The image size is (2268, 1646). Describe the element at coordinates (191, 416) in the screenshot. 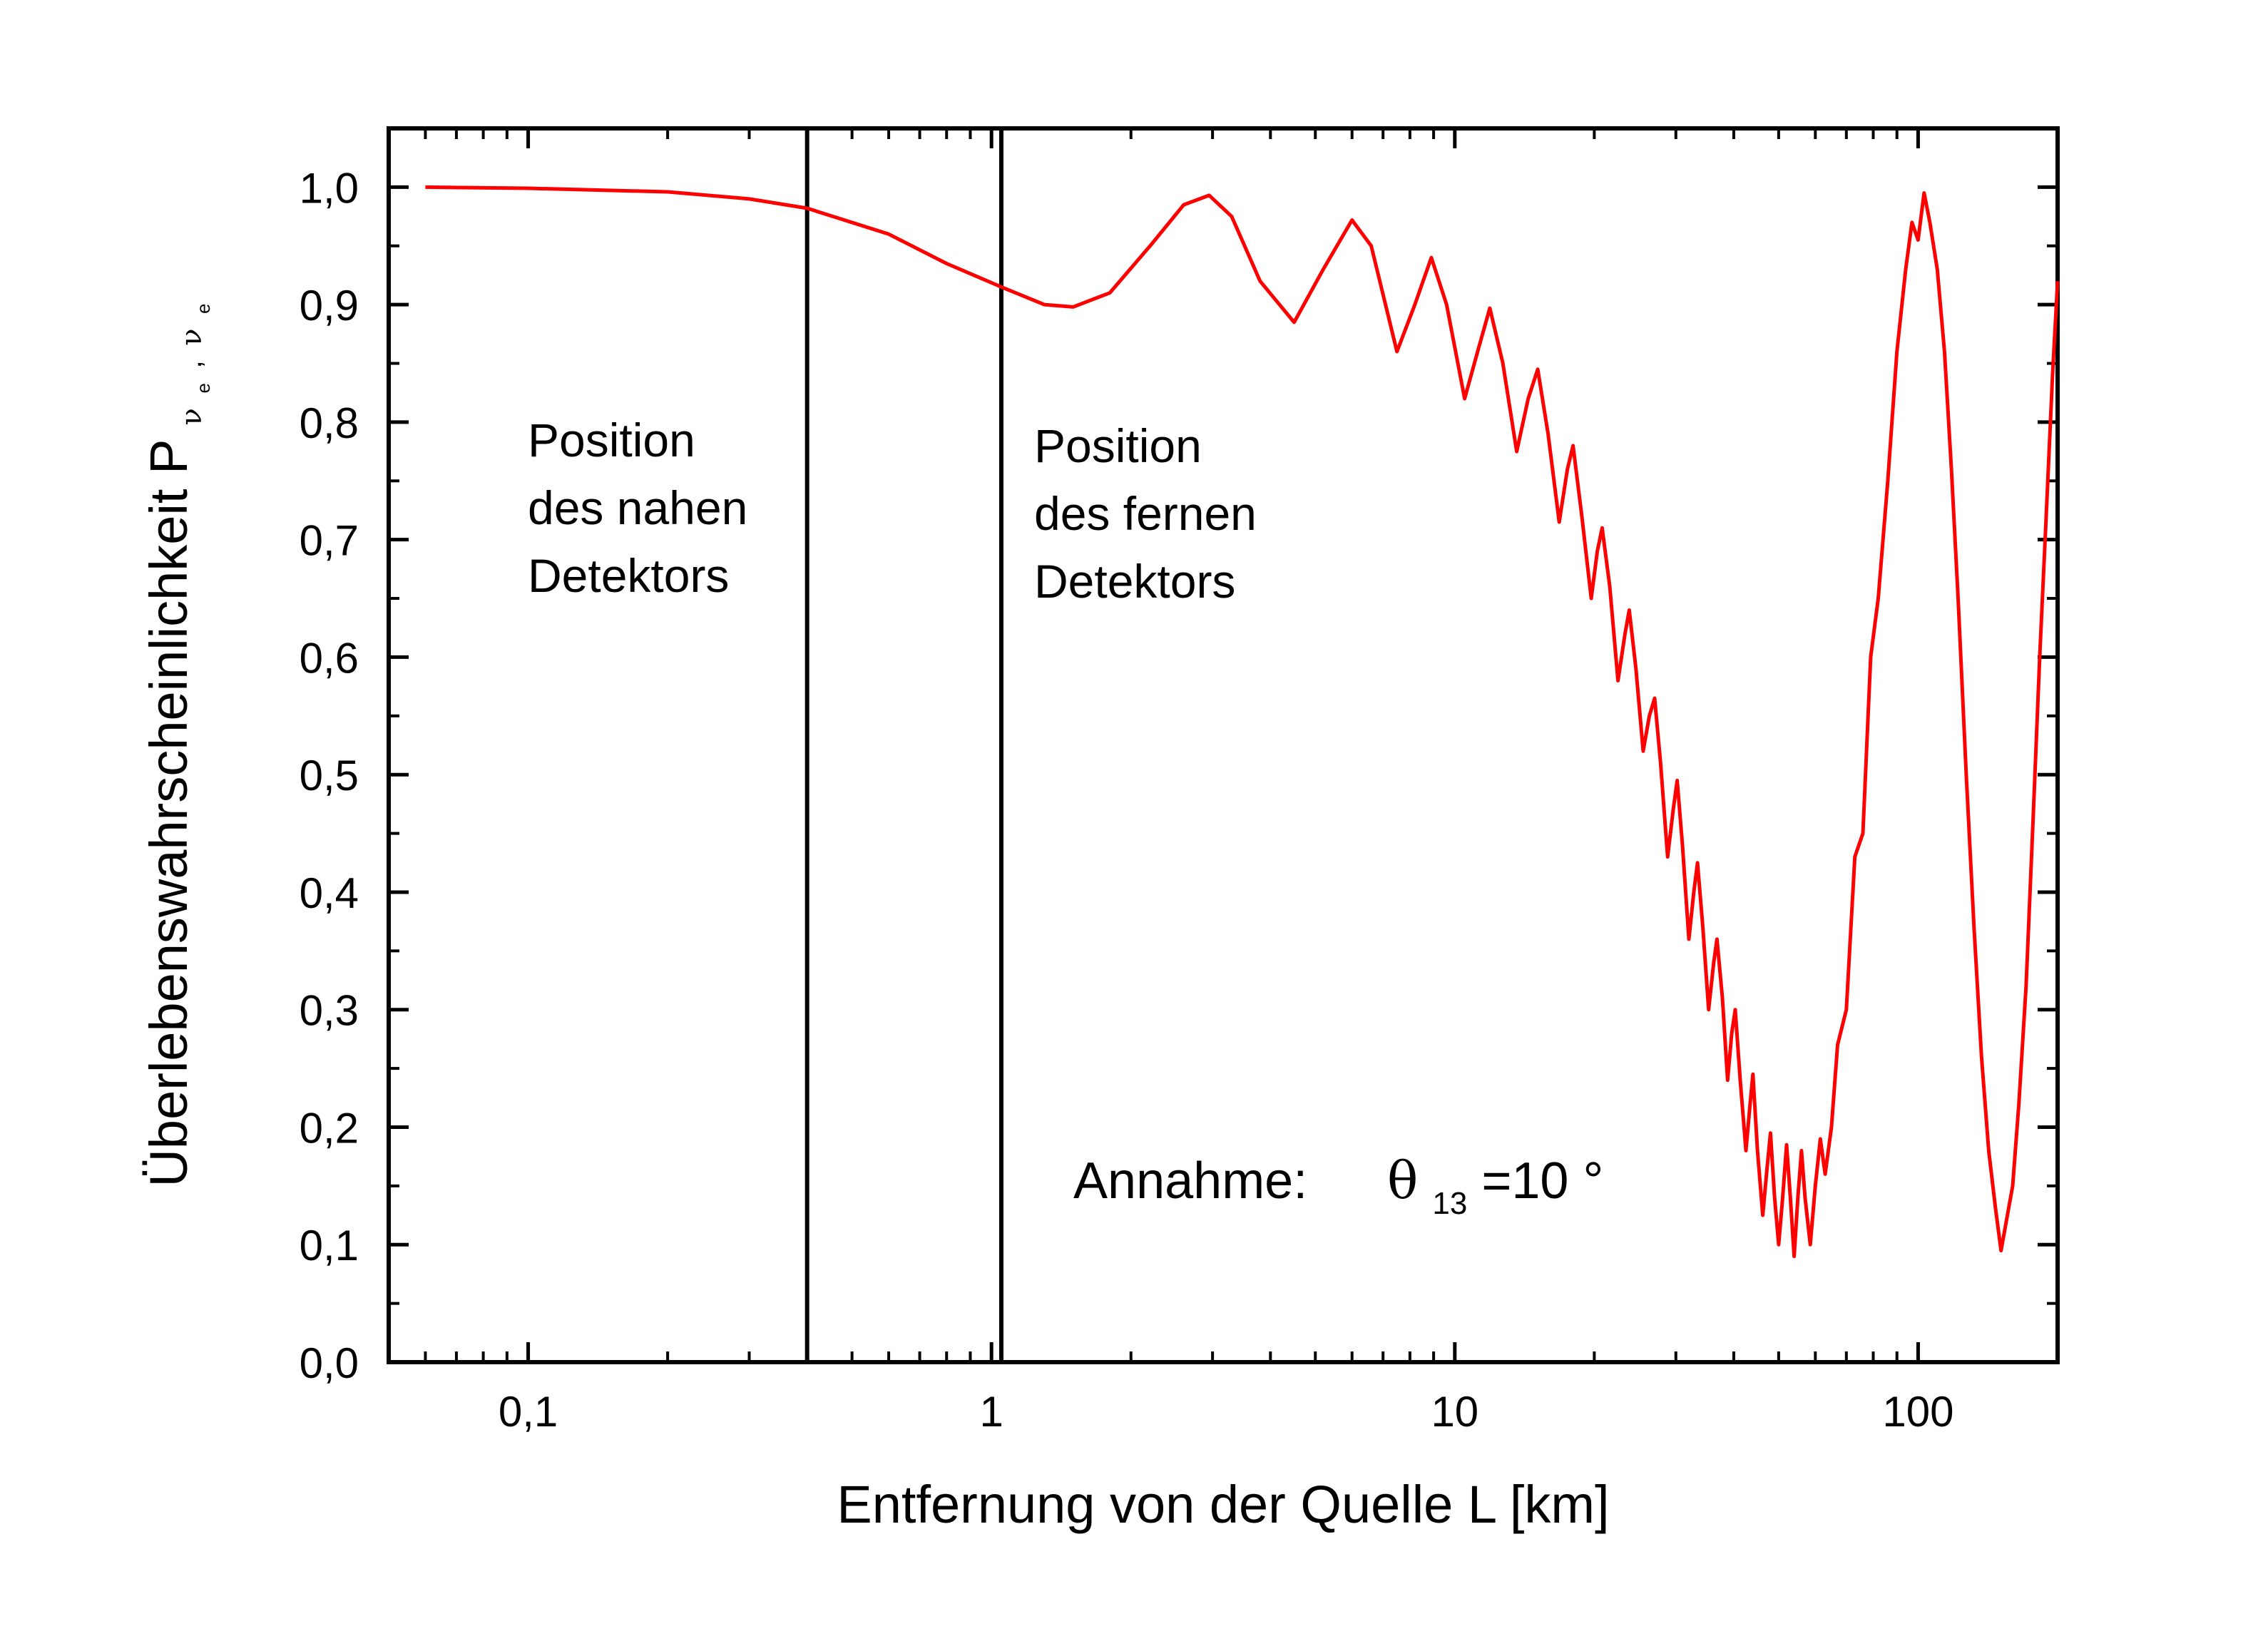

I see `y-axis-sub-nu-1: ν` at that location.